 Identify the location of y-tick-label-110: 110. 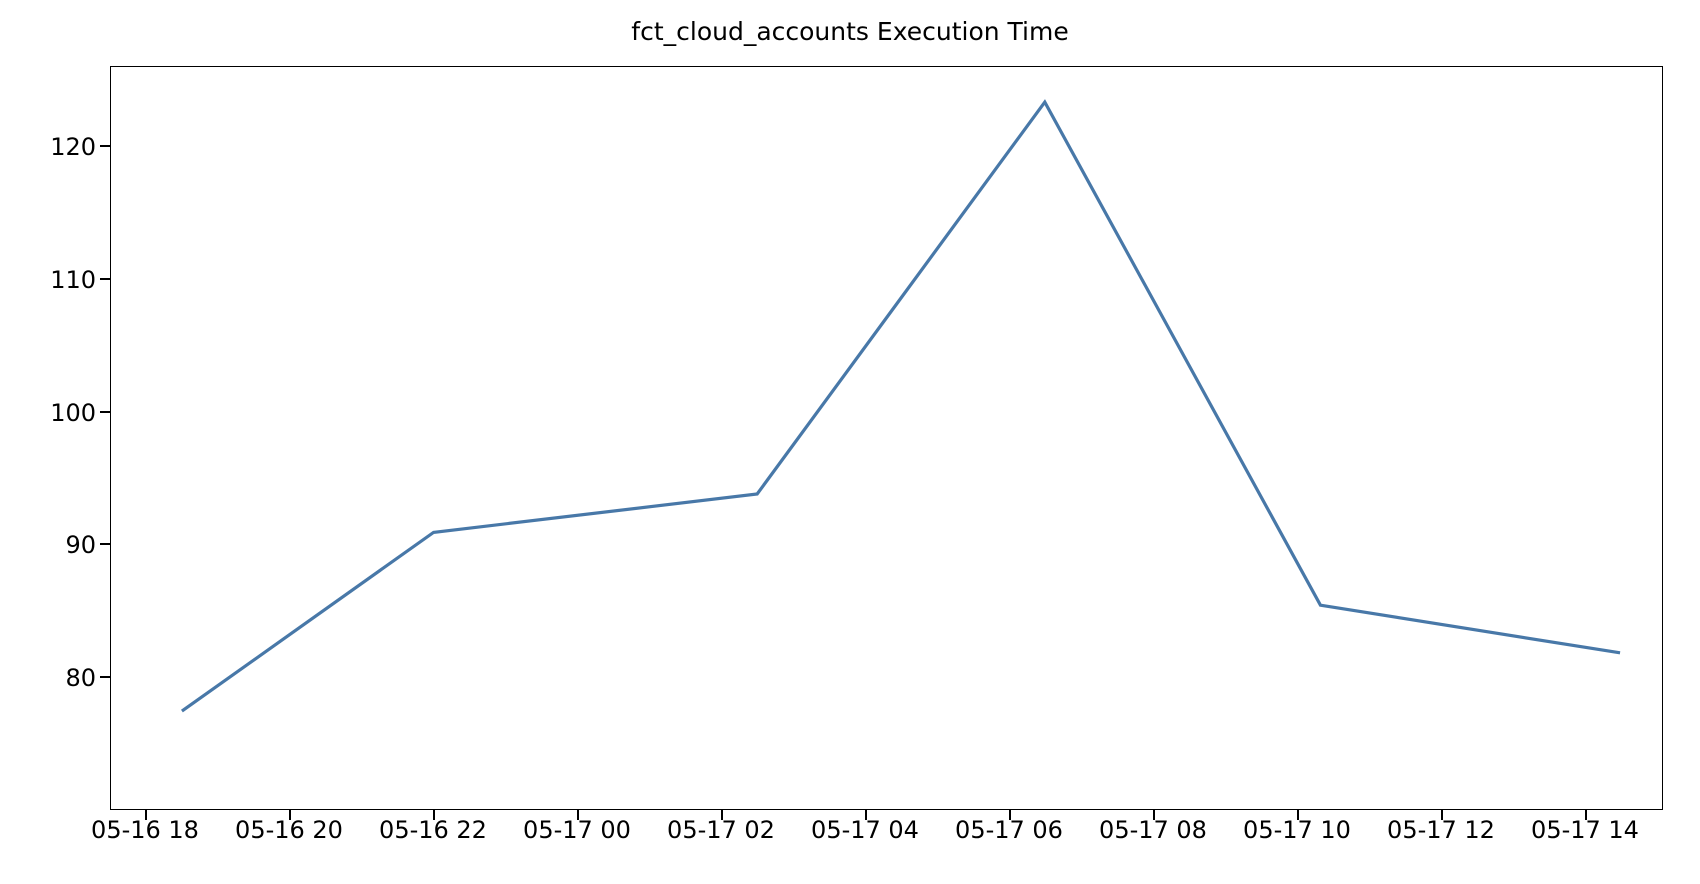
(73, 280).